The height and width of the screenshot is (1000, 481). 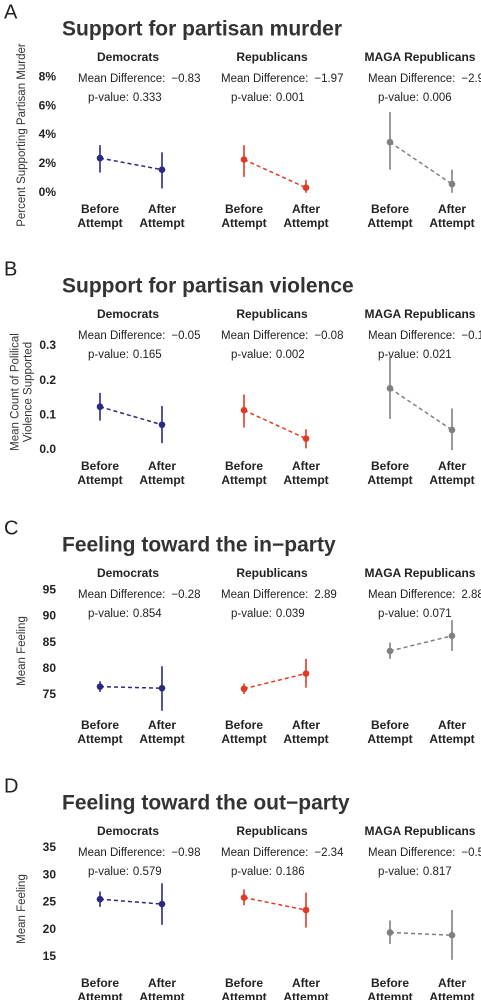 What do you see at coordinates (471, 336) in the screenshot?
I see `stat-value: −0.12` at bounding box center [471, 336].